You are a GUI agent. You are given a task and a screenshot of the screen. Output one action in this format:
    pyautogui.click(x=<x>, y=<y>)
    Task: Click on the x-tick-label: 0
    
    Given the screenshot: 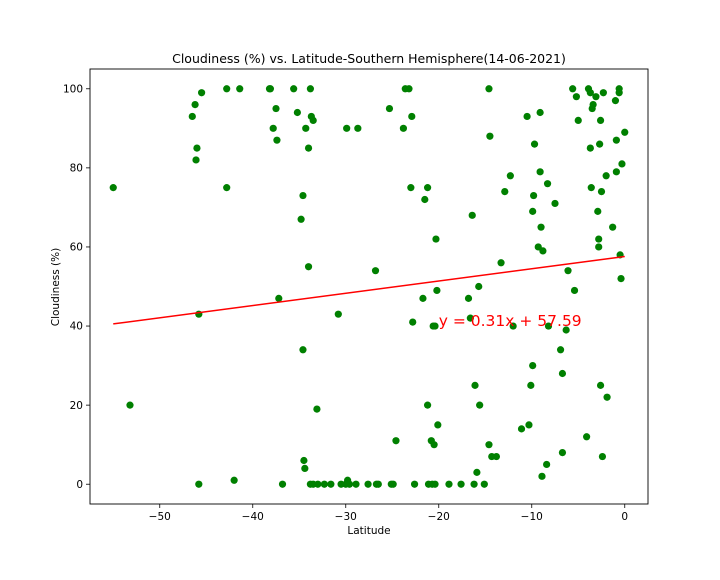 What is the action you would take?
    pyautogui.click(x=624, y=517)
    